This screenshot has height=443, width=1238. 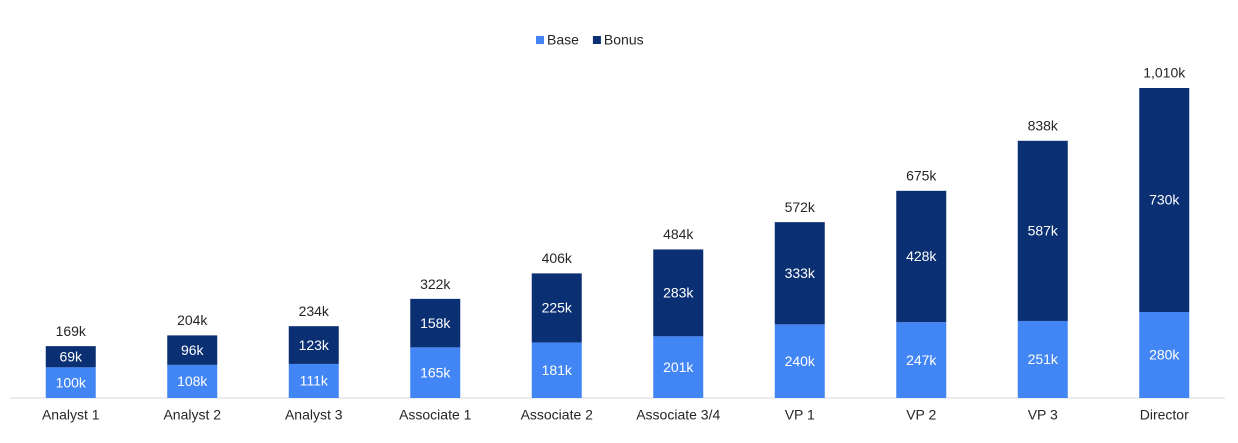 I want to click on value-label: 225k, so click(x=557, y=308).